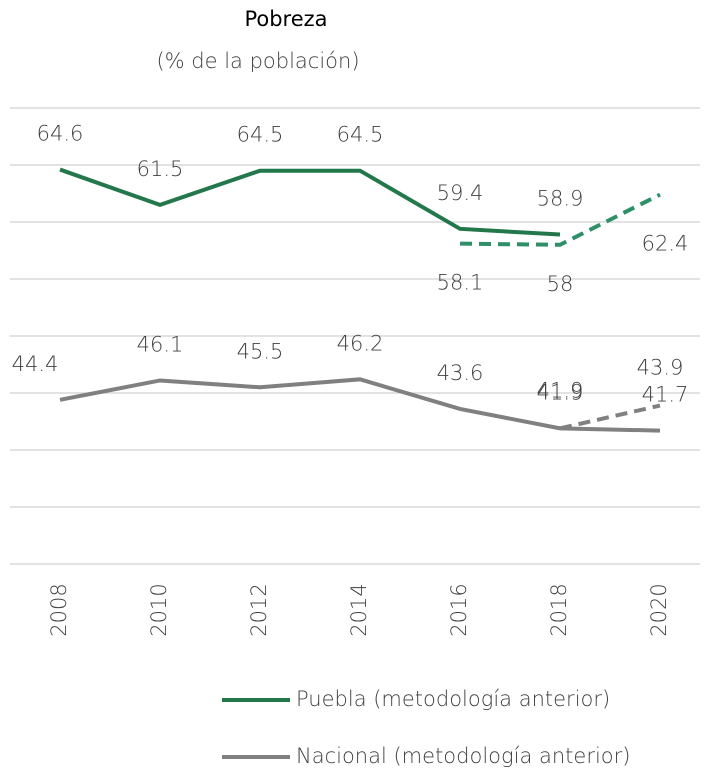 This screenshot has width=704, height=772. What do you see at coordinates (159, 609) in the screenshot?
I see `x-tick-label: 2010` at bounding box center [159, 609].